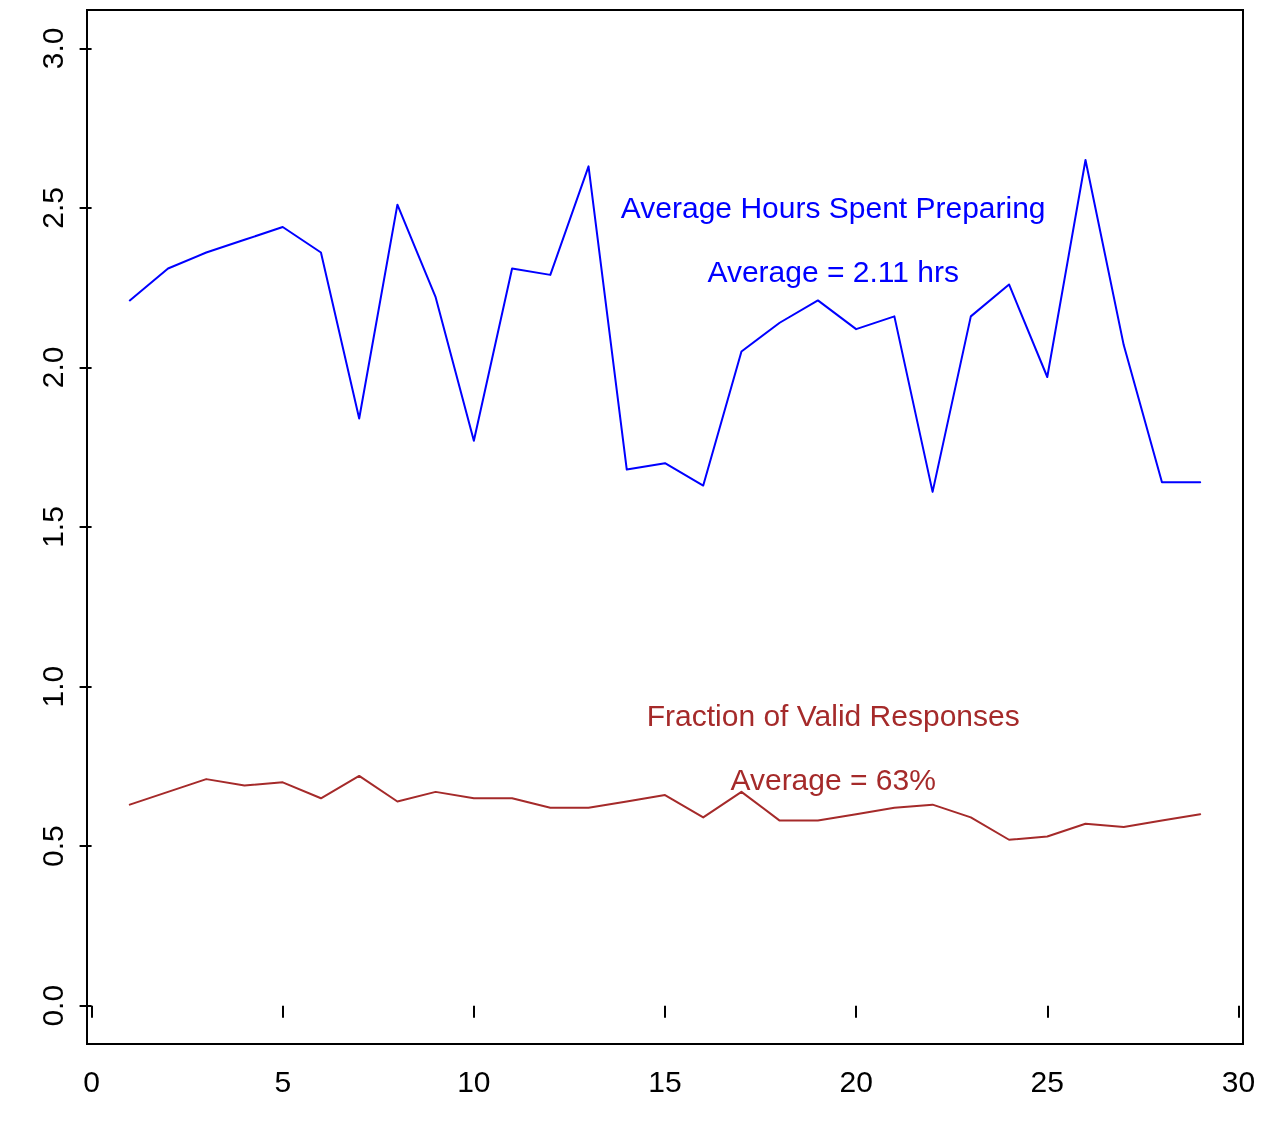  What do you see at coordinates (52, 208) in the screenshot?
I see `y-tick-label: 2.5` at bounding box center [52, 208].